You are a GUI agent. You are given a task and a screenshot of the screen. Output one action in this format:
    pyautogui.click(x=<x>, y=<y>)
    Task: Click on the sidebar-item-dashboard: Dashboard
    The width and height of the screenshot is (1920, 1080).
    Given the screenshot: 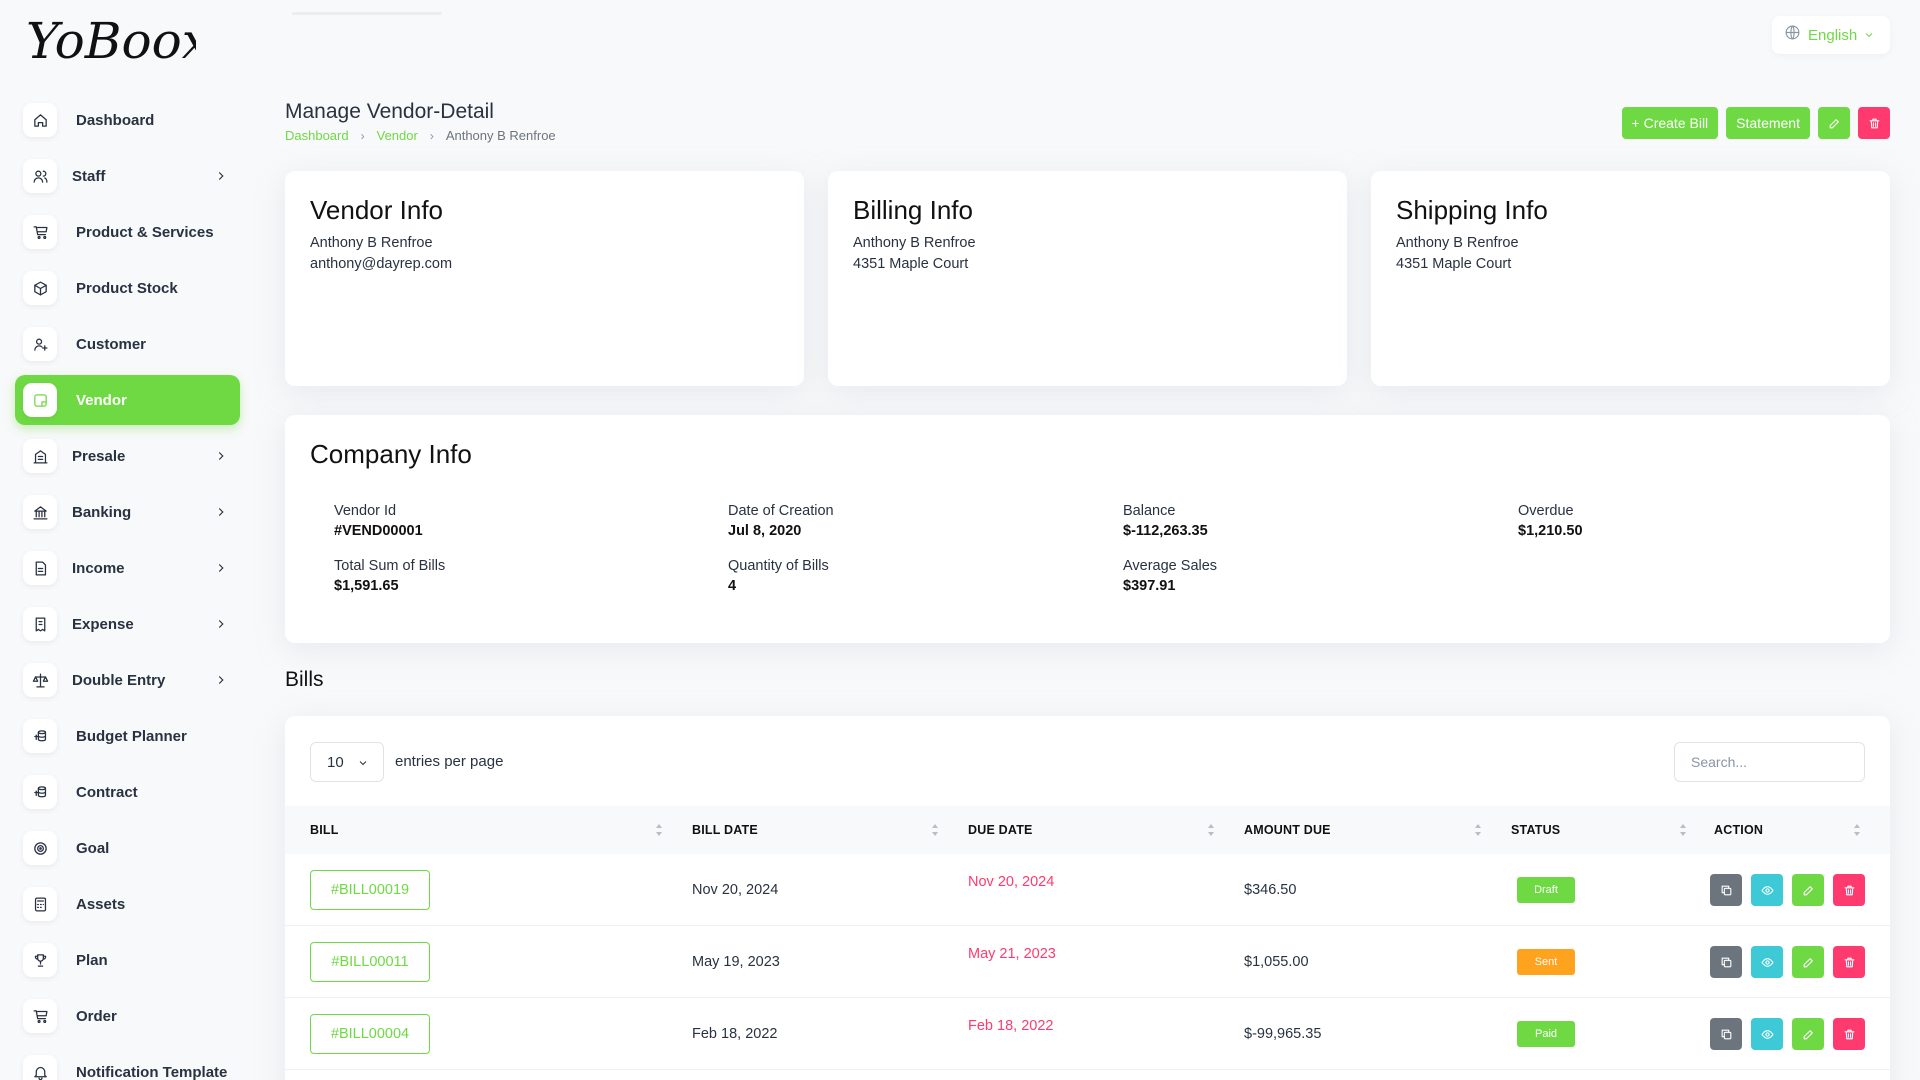 What is the action you would take?
    pyautogui.click(x=127, y=120)
    